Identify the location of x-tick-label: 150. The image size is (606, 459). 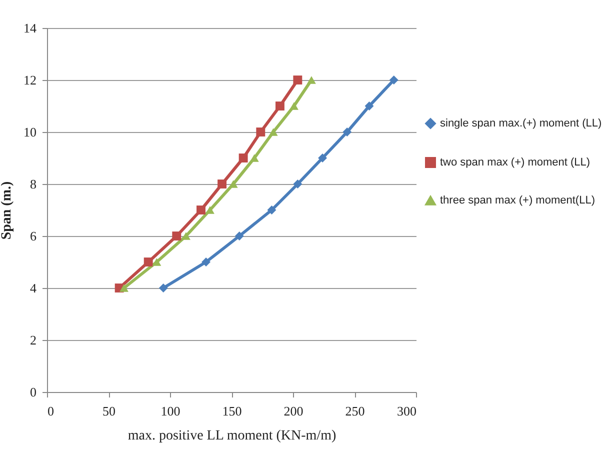
(232, 411).